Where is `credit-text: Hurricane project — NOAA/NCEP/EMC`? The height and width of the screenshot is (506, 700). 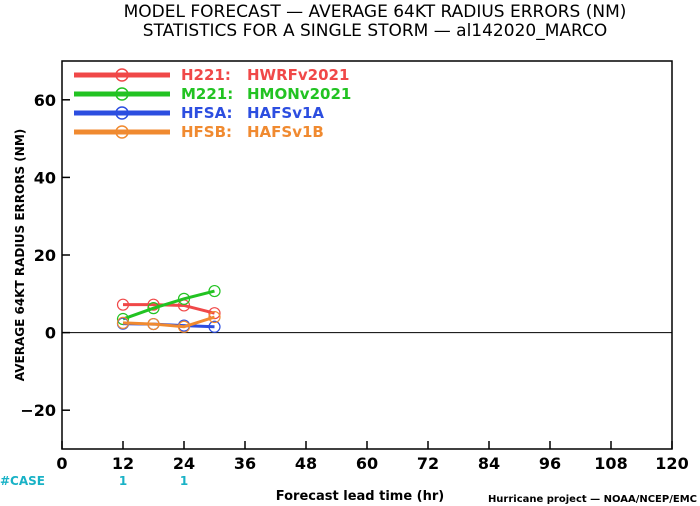
credit-text: Hurricane project — NOAA/NCEP/EMC is located at coordinates (592, 499).